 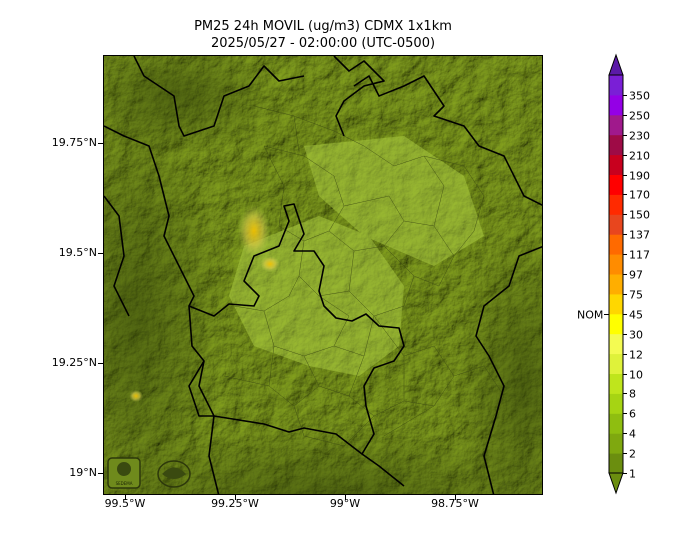 What do you see at coordinates (254, 231) in the screenshot?
I see `pollution-hotspot` at bounding box center [254, 231].